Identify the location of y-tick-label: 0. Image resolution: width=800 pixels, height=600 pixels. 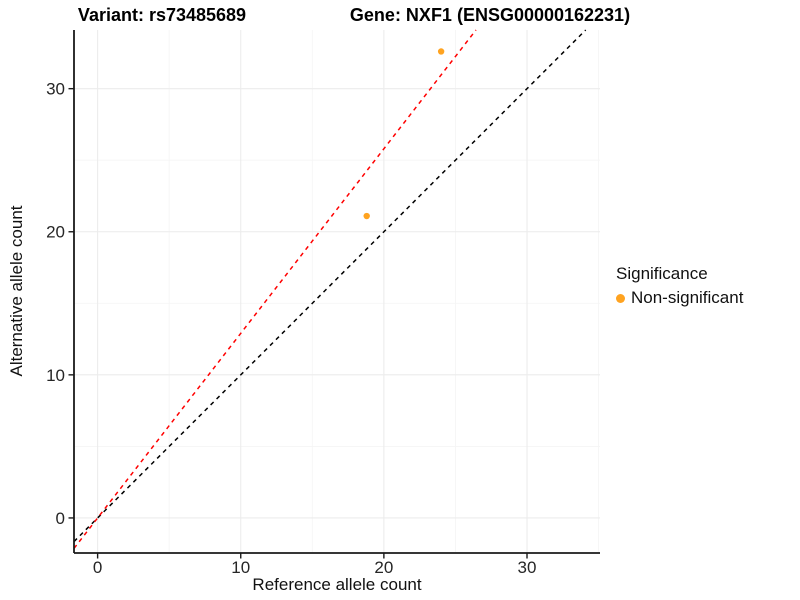
(60, 518).